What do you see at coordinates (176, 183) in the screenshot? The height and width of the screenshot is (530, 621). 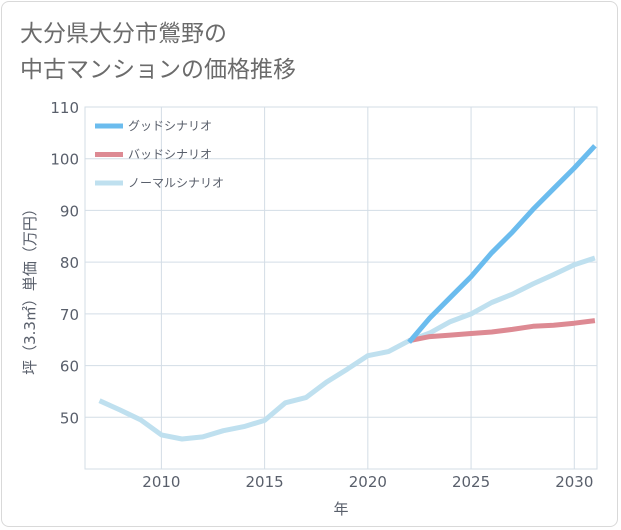 I see `legend-label: ノーマルシナリオ` at bounding box center [176, 183].